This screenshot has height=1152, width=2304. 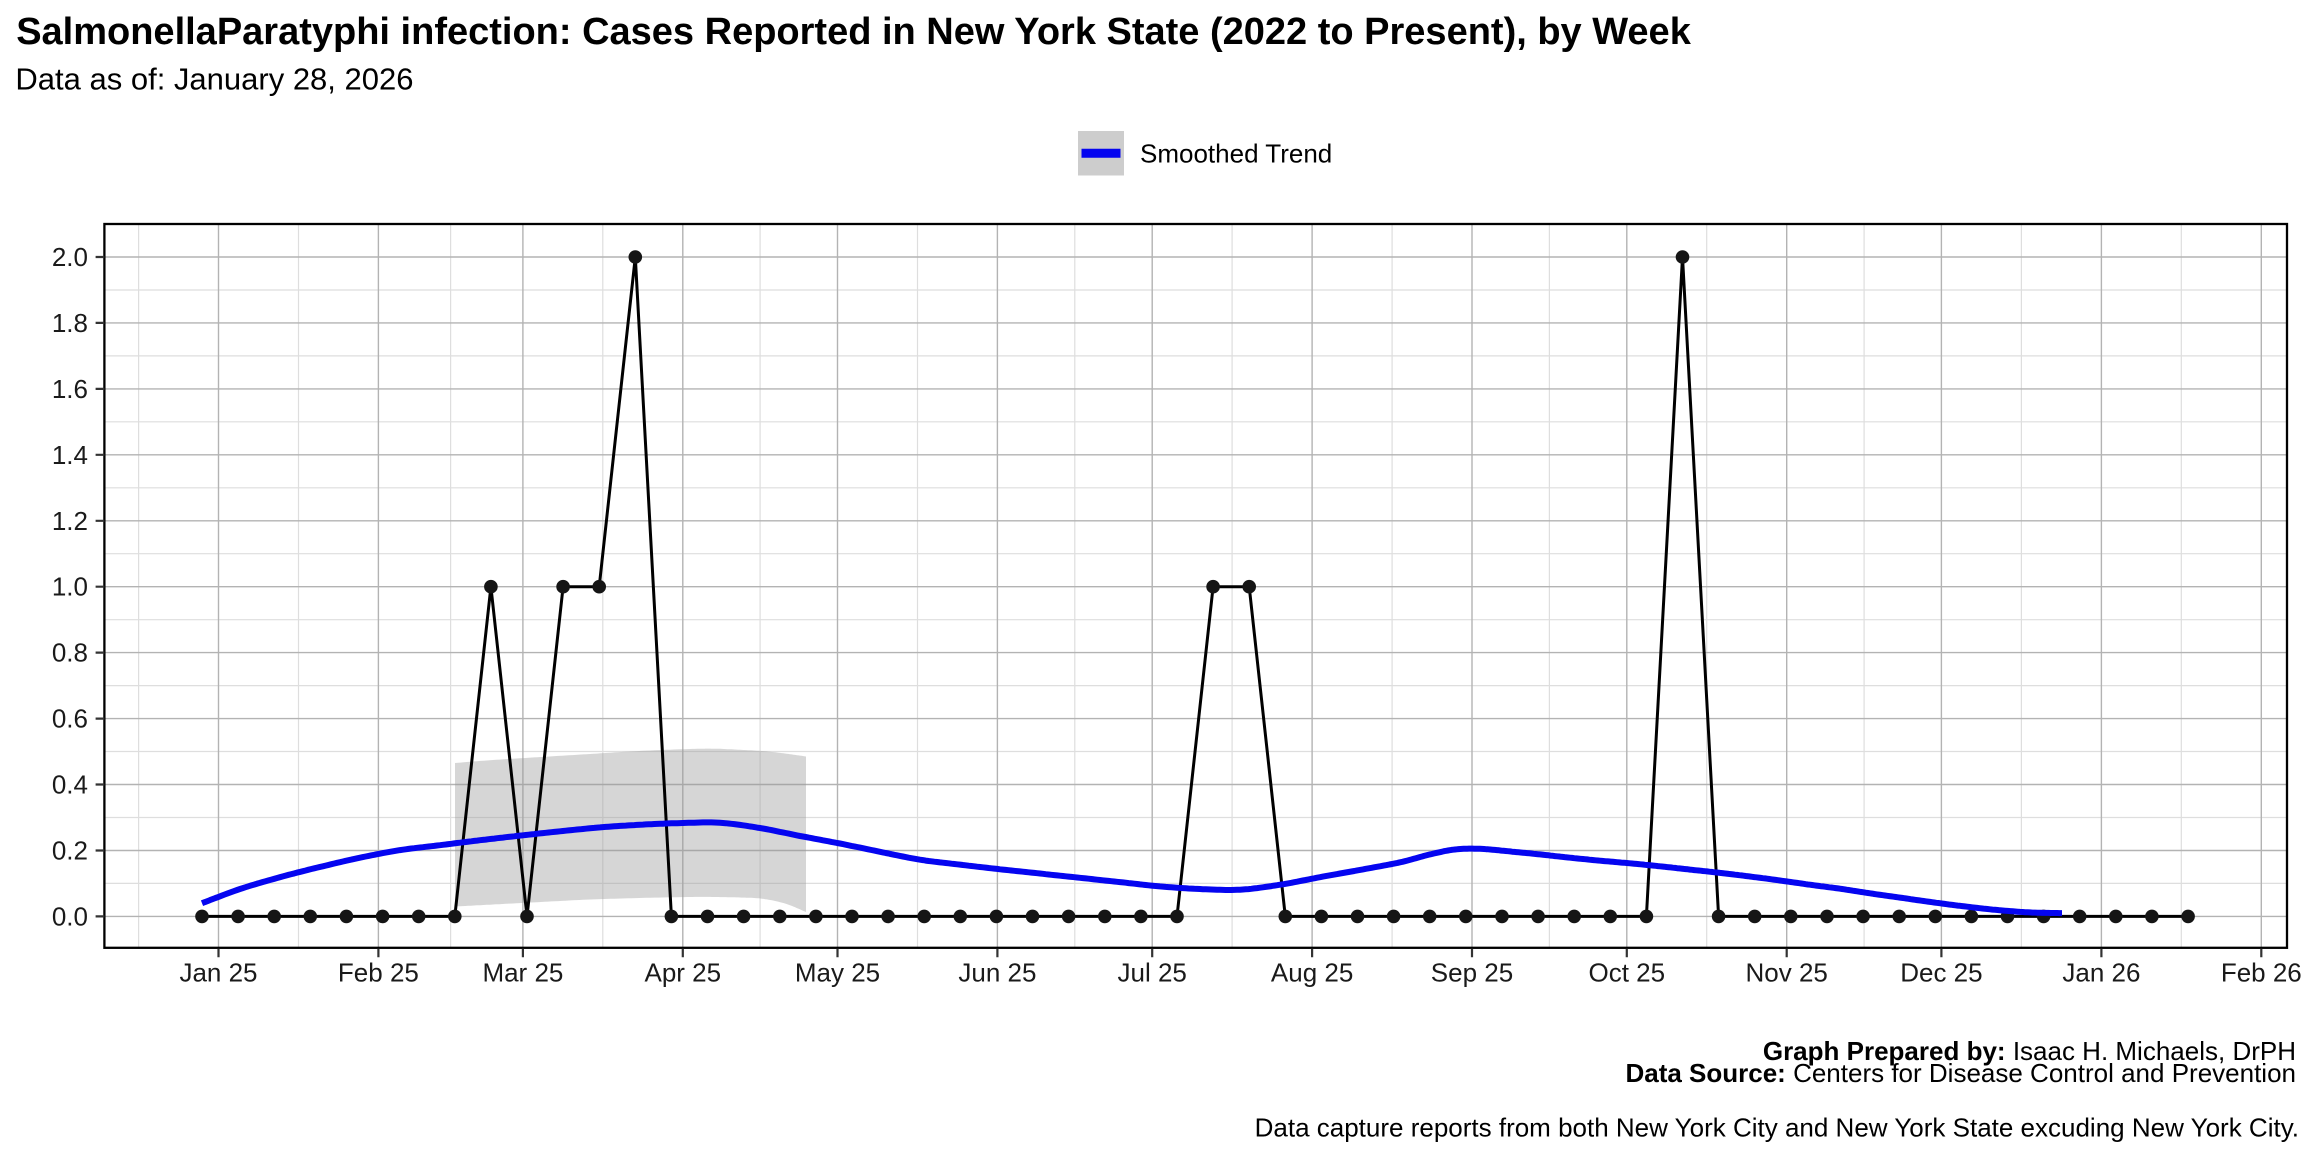 What do you see at coordinates (1152, 973) in the screenshot?
I see `svg-text: Jul 25` at bounding box center [1152, 973].